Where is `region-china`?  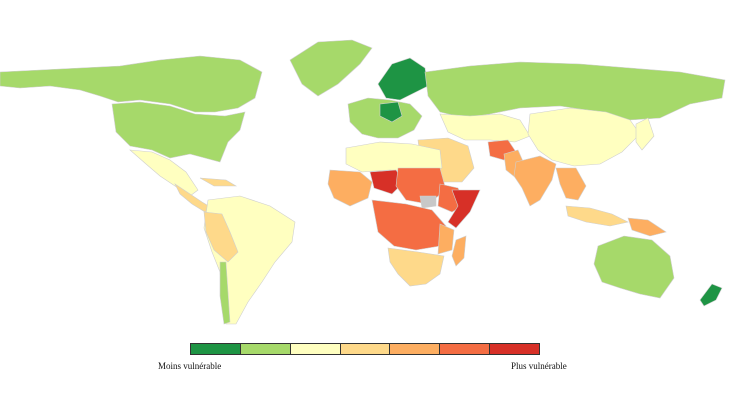 region-china is located at coordinates (584, 137).